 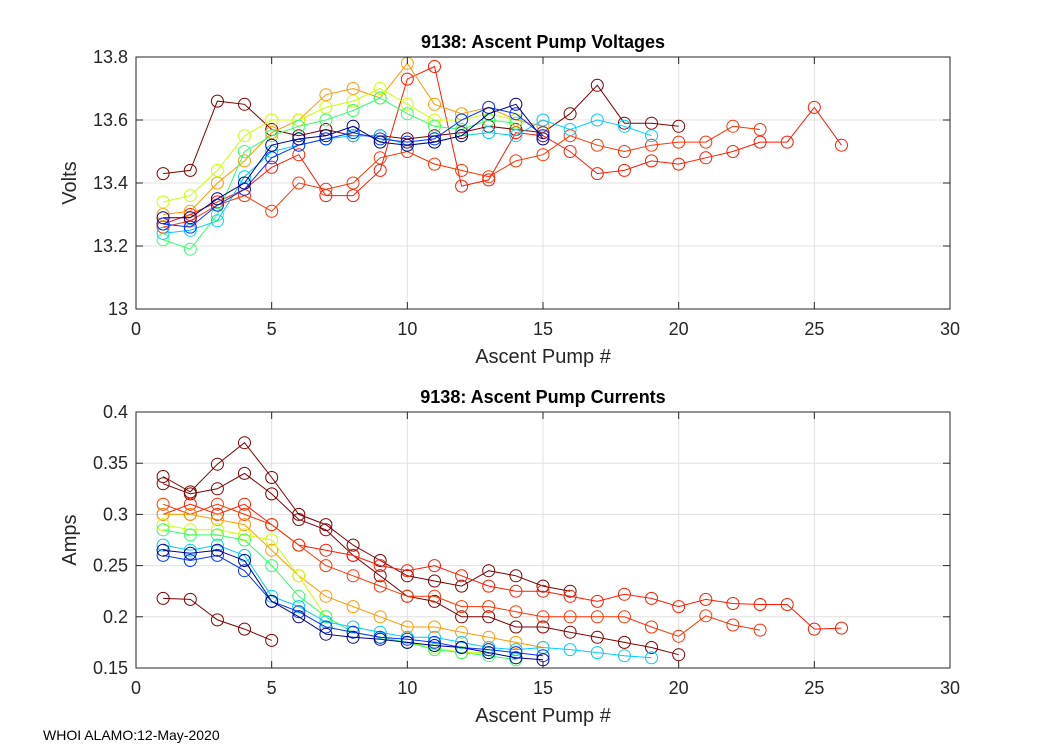 I want to click on y-tick-label: 13, so click(x=118, y=309).